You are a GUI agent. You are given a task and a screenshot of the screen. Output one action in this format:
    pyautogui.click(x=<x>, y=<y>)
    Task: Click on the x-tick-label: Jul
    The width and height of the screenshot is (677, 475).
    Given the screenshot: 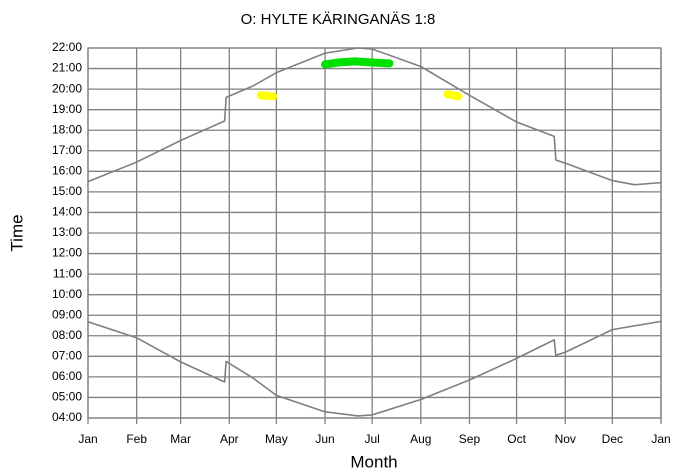 What is the action you would take?
    pyautogui.click(x=371, y=439)
    